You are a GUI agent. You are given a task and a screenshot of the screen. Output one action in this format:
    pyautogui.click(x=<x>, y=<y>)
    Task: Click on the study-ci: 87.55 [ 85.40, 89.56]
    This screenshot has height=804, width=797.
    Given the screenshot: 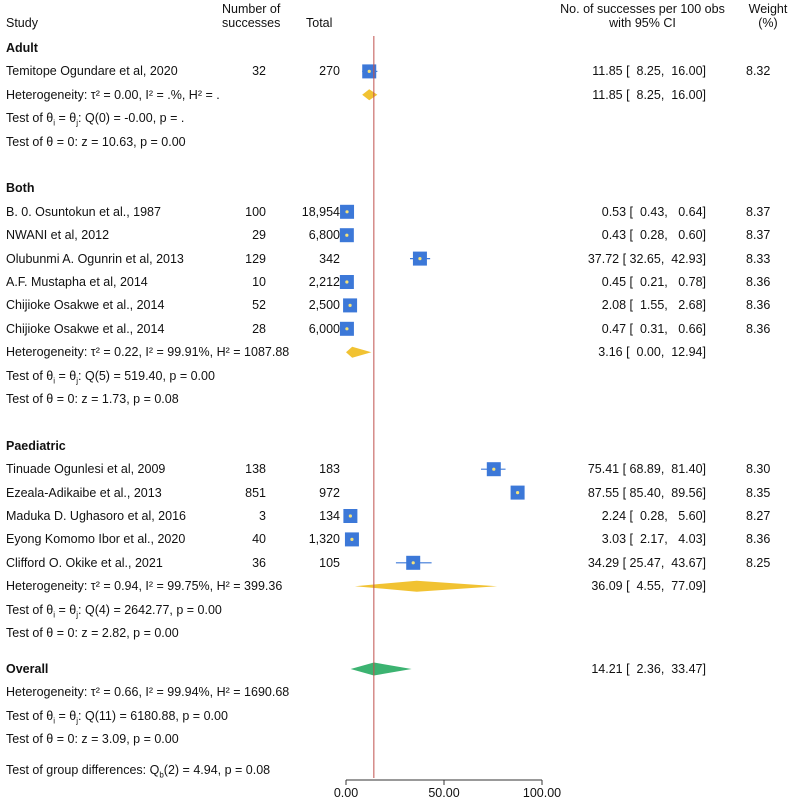 What is the action you would take?
    pyautogui.click(x=646, y=492)
    